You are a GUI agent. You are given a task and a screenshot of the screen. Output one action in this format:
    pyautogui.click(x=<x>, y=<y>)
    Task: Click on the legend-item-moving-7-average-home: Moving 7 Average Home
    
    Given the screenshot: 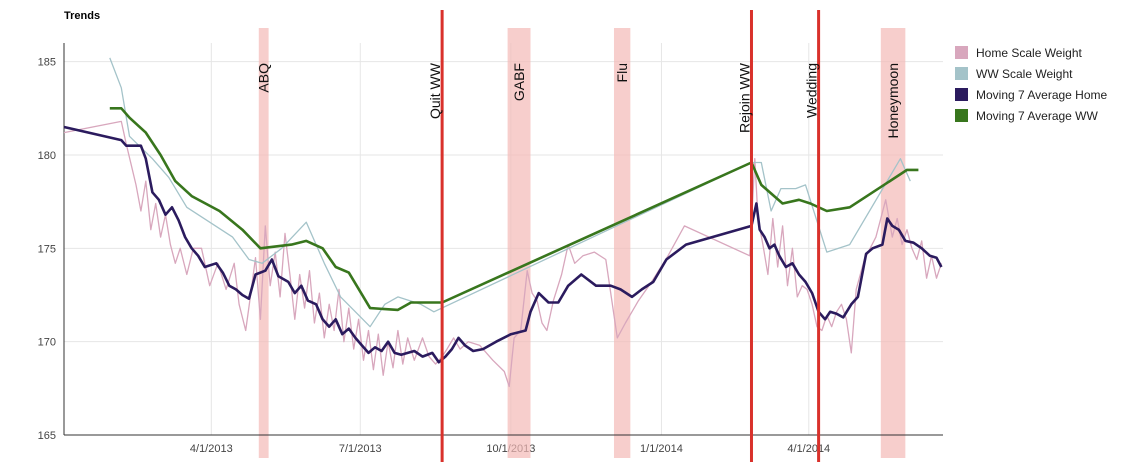 What is the action you would take?
    pyautogui.click(x=1031, y=94)
    